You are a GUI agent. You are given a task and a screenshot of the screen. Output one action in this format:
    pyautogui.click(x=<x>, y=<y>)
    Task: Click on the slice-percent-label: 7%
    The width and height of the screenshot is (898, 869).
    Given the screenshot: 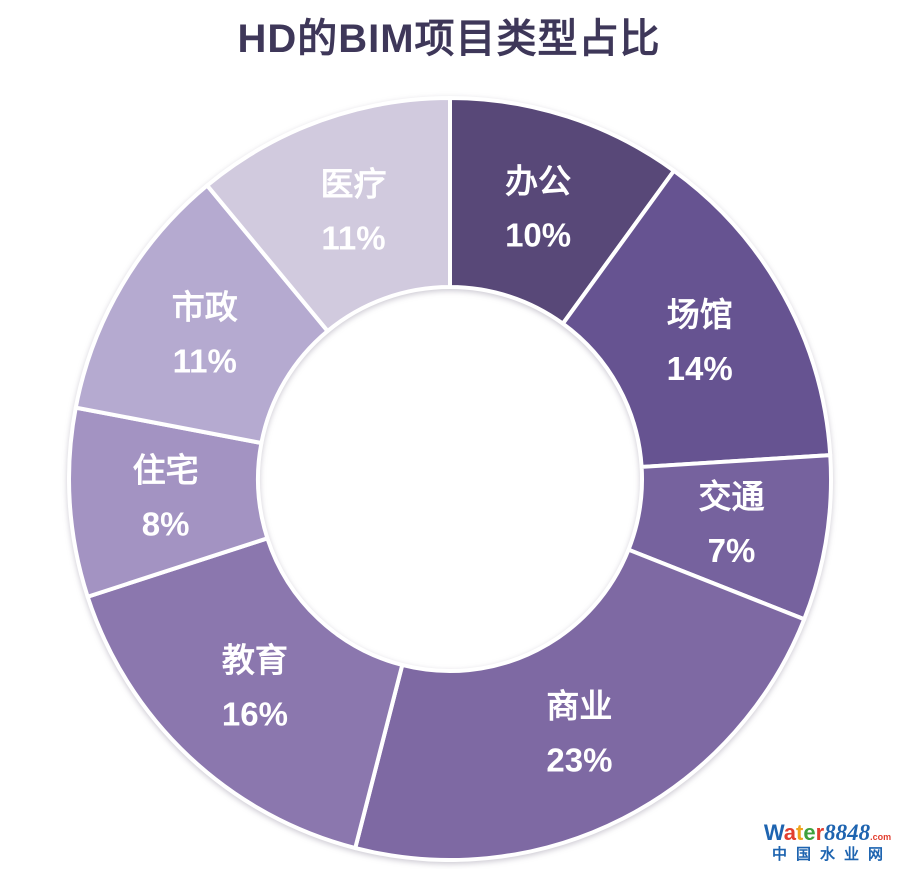 What is the action you would take?
    pyautogui.click(x=732, y=550)
    